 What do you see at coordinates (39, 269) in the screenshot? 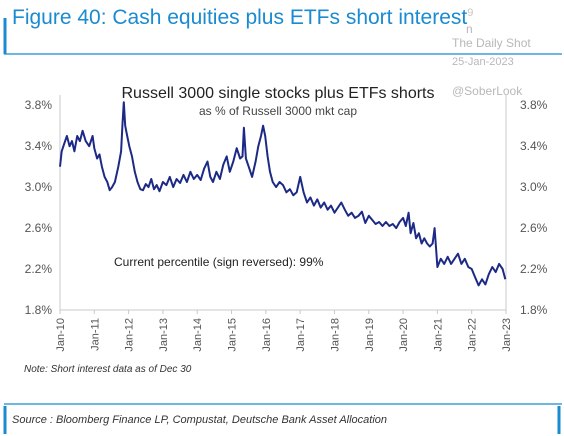
I see `y-tick-label-left: 2.2%` at bounding box center [39, 269].